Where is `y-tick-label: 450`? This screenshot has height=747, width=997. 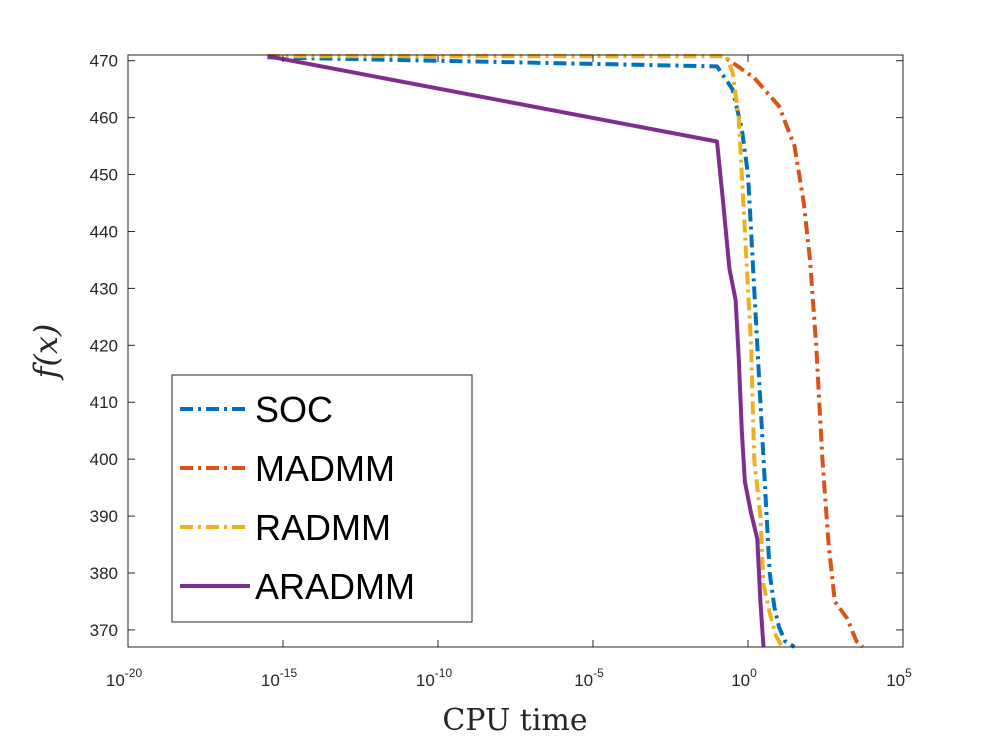
y-tick-label: 450 is located at coordinates (104, 175).